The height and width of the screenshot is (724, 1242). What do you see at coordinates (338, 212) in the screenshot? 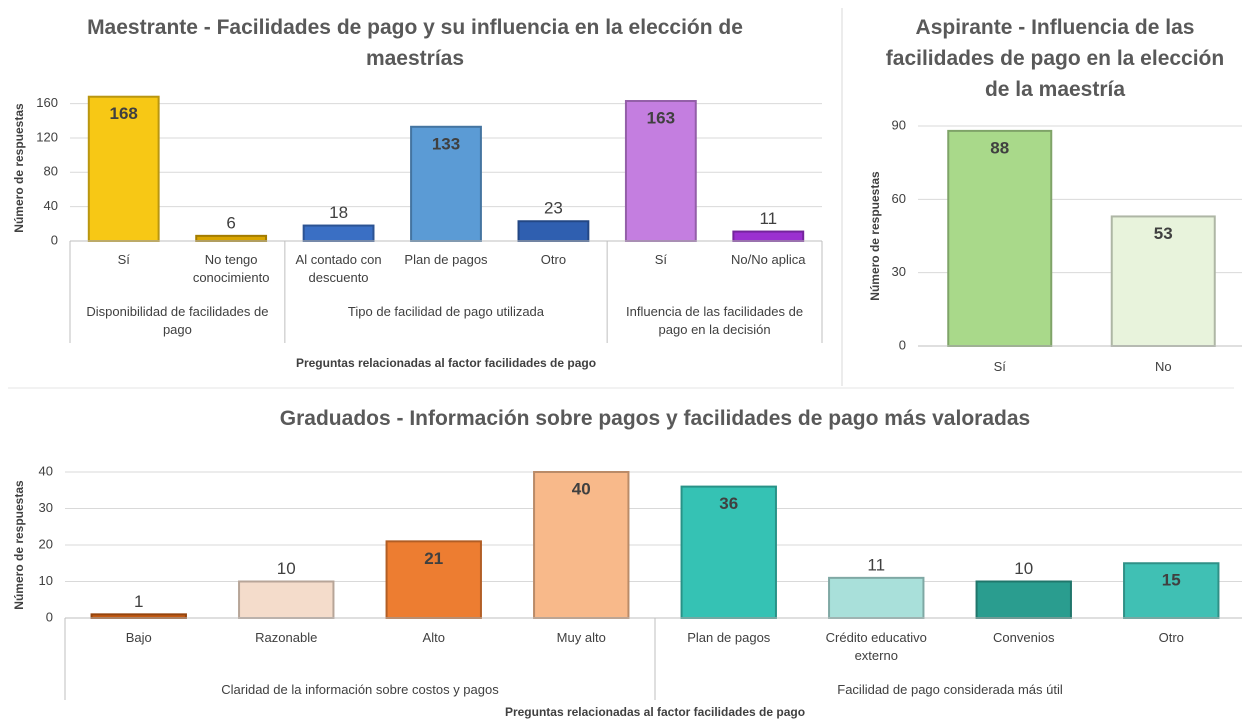
I see `data-label: 18` at bounding box center [338, 212].